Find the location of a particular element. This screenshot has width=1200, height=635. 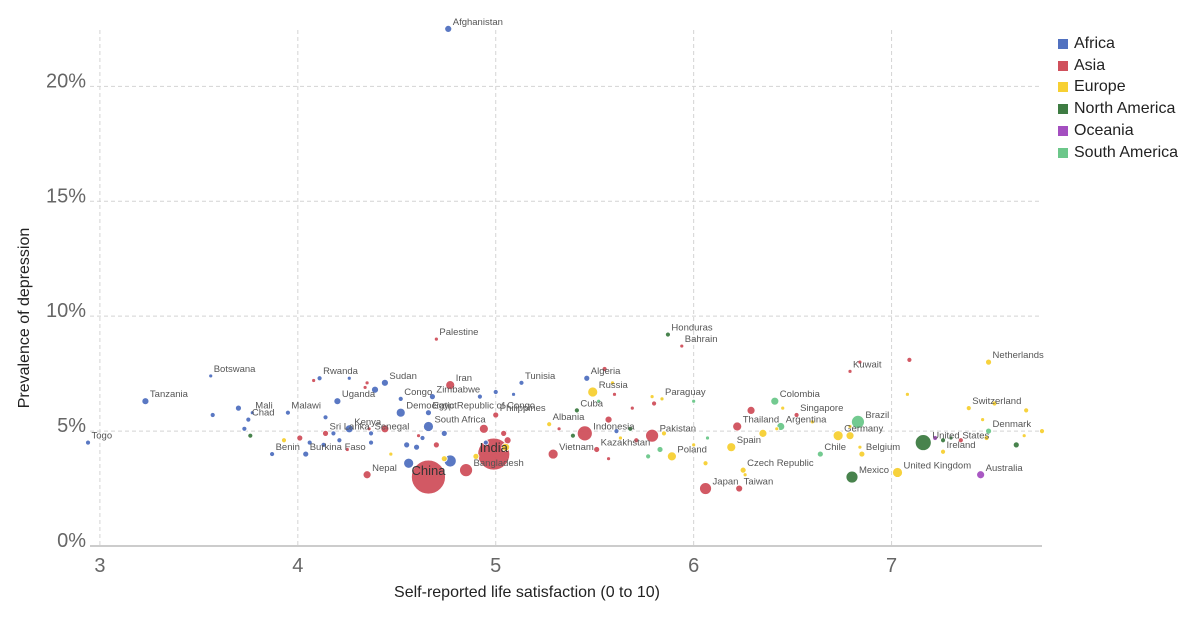

legend-item: North America is located at coordinates (1118, 109).